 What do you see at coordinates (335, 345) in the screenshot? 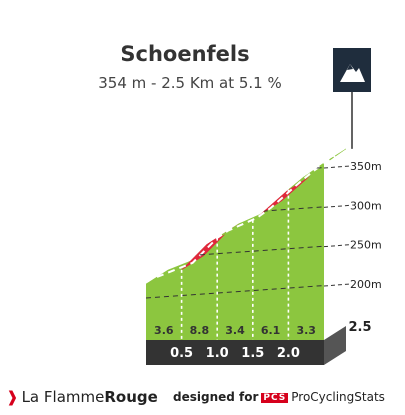
I see `distance-band-side` at bounding box center [335, 345].